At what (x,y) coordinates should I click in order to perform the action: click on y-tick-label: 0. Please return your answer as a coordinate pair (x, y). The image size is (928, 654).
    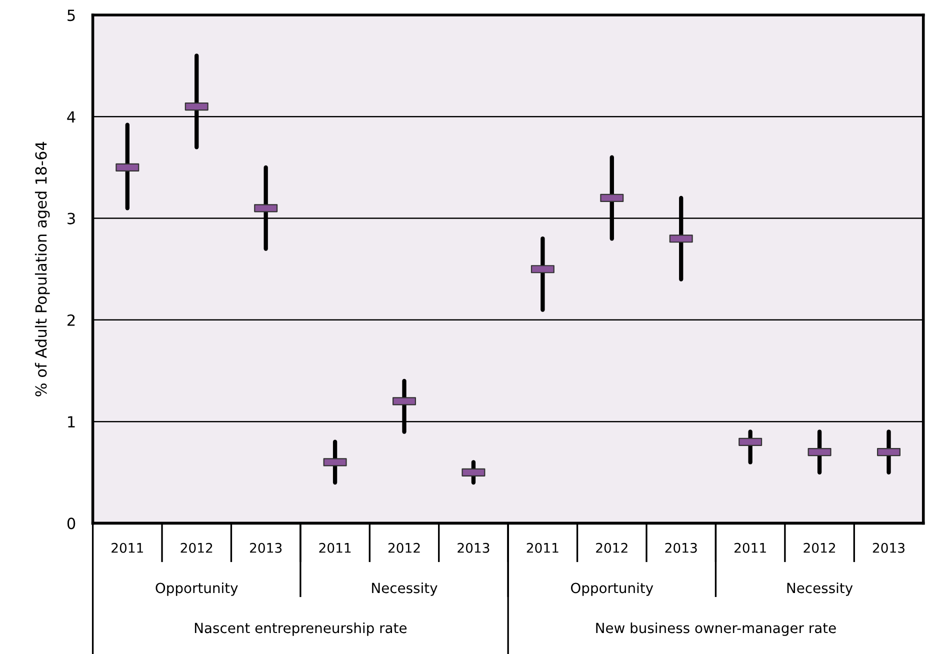
    Looking at the image, I should click on (71, 524).